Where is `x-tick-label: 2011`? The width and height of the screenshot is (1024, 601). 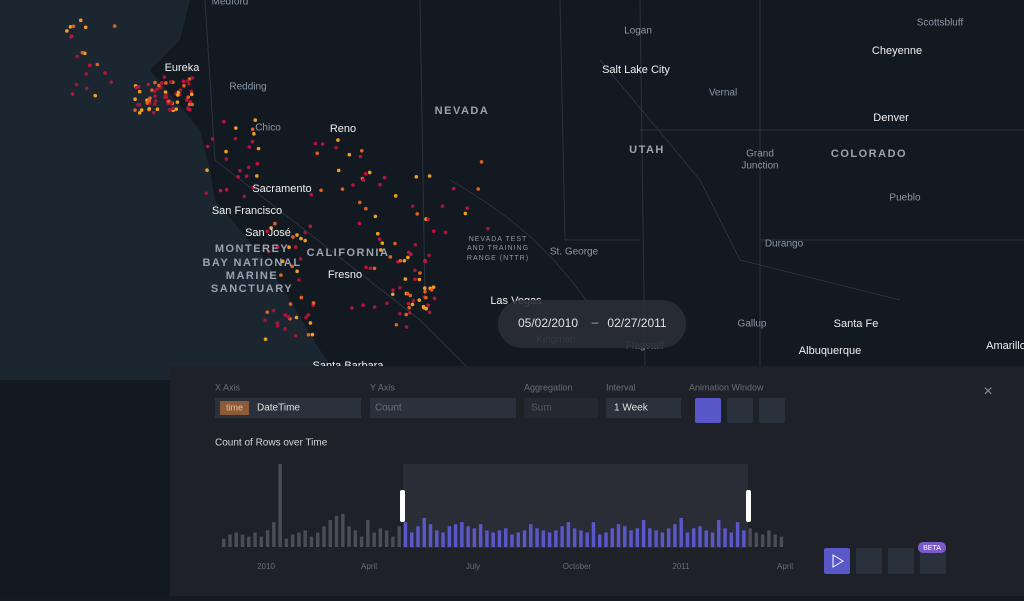
x-tick-label: 2011 is located at coordinates (681, 566).